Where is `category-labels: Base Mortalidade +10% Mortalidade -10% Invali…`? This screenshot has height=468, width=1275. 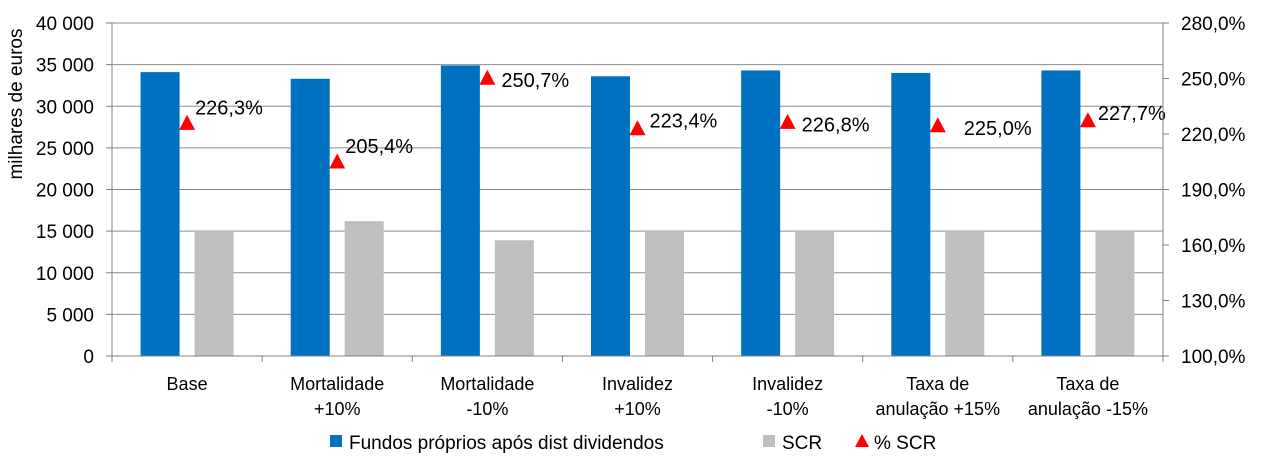 category-labels: Base Mortalidade +10% Mortalidade -10% Invali… is located at coordinates (657, 396).